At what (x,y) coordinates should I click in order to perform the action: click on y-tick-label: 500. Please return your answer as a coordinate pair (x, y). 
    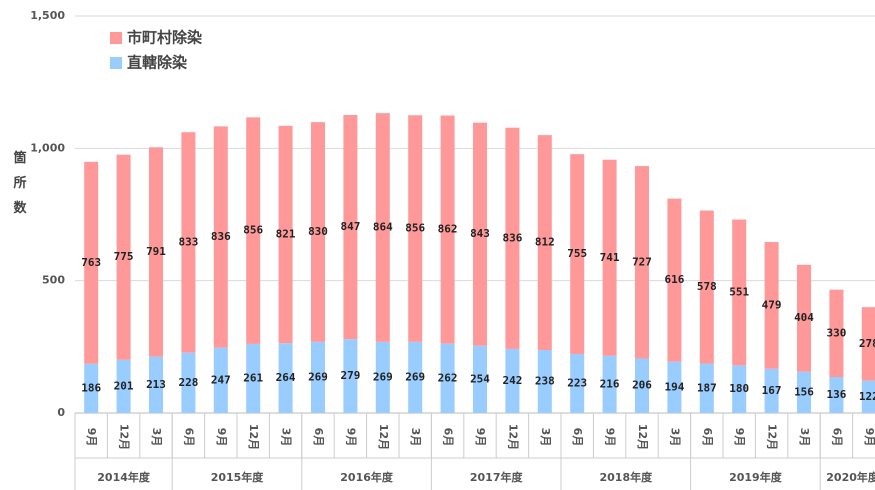
    Looking at the image, I should click on (53, 280).